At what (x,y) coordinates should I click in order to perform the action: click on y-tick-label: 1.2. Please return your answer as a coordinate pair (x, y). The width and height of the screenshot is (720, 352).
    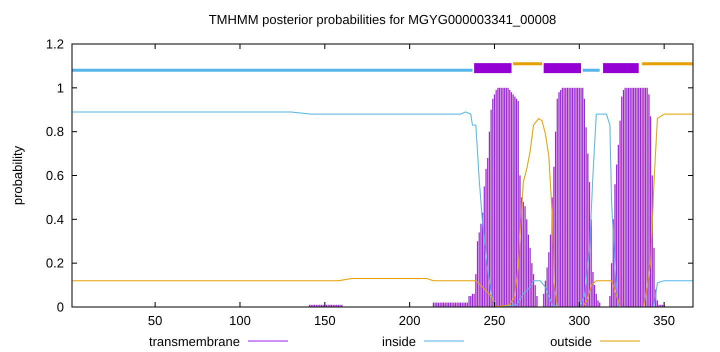
    Looking at the image, I should click on (55, 44).